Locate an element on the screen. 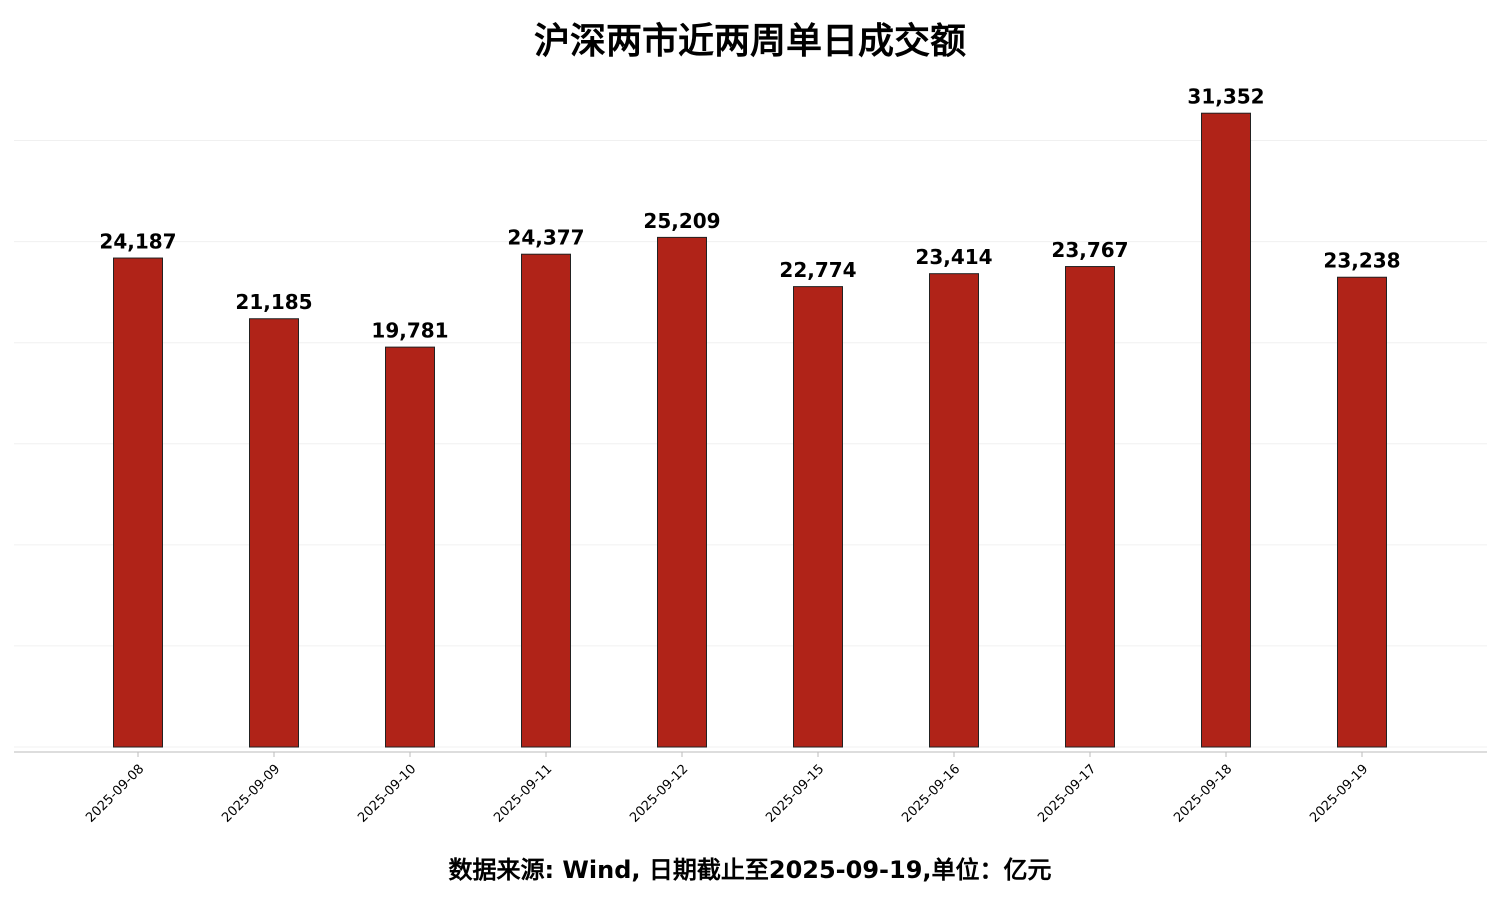 The image size is (1500, 900). x-tick-label: 2025-09-11 is located at coordinates (523, 794).